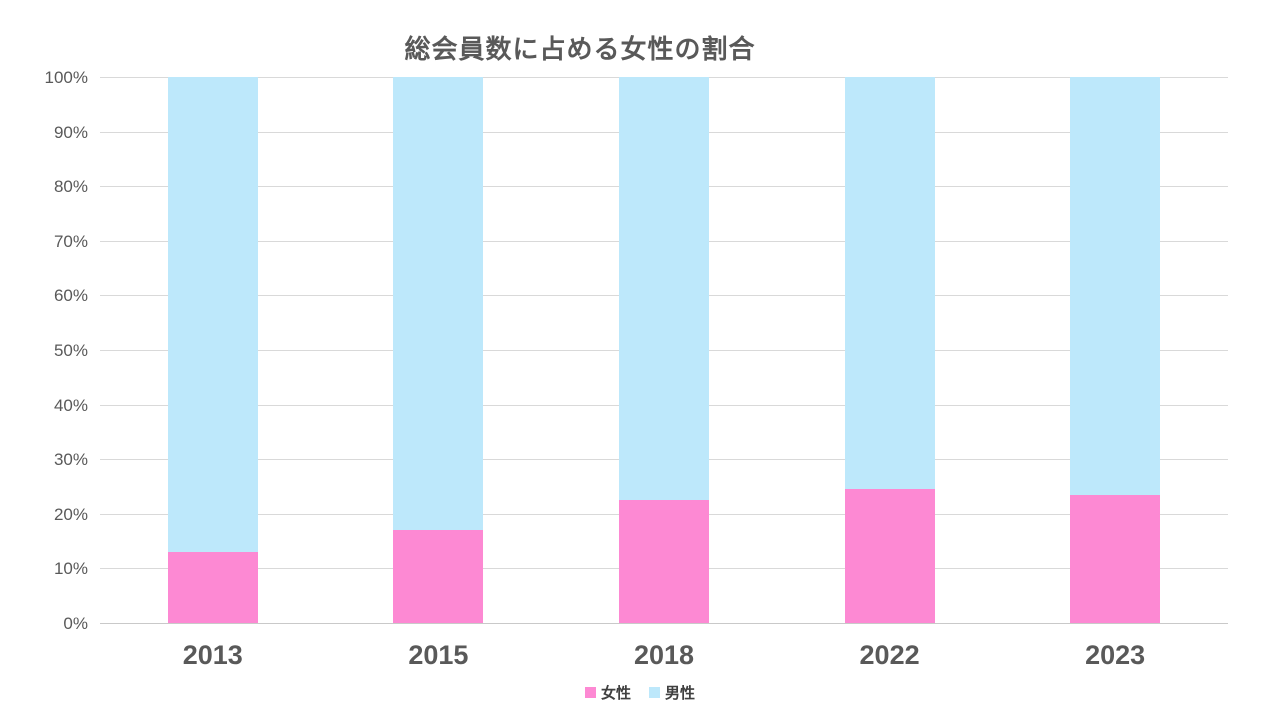 The image size is (1280, 720). Describe the element at coordinates (664, 623) in the screenshot. I see `x-axis-line` at that location.